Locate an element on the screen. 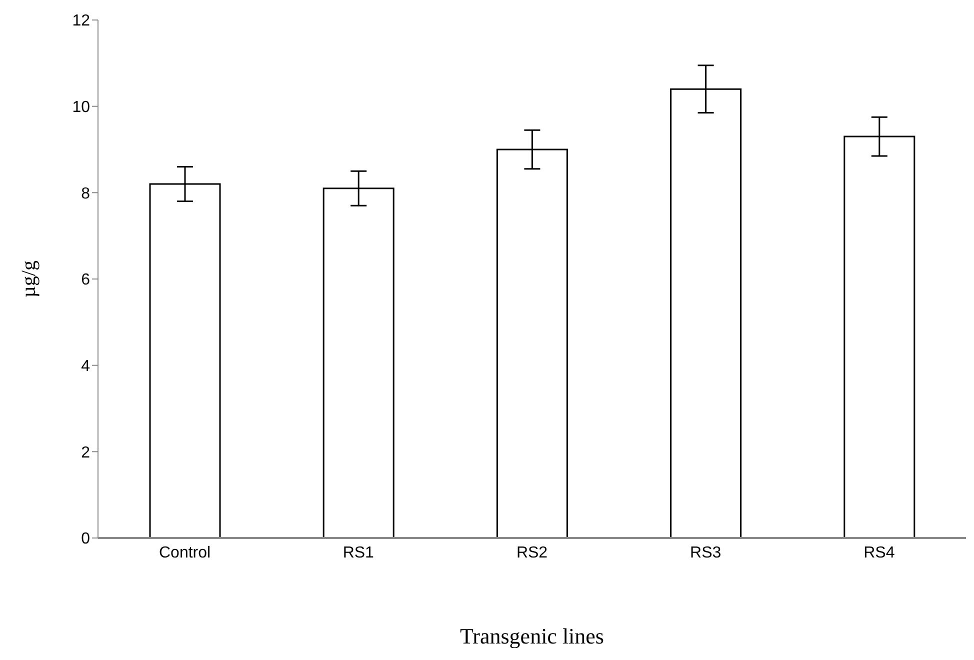 Image resolution: width=974 pixels, height=660 pixels. y-tick-label: 2 is located at coordinates (85, 453).